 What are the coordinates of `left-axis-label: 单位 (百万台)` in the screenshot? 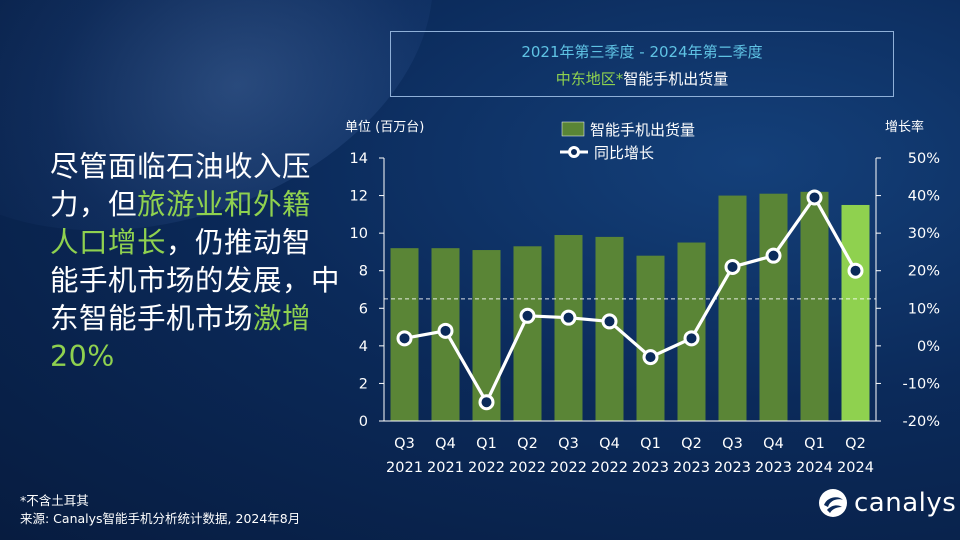 It's located at (384, 127).